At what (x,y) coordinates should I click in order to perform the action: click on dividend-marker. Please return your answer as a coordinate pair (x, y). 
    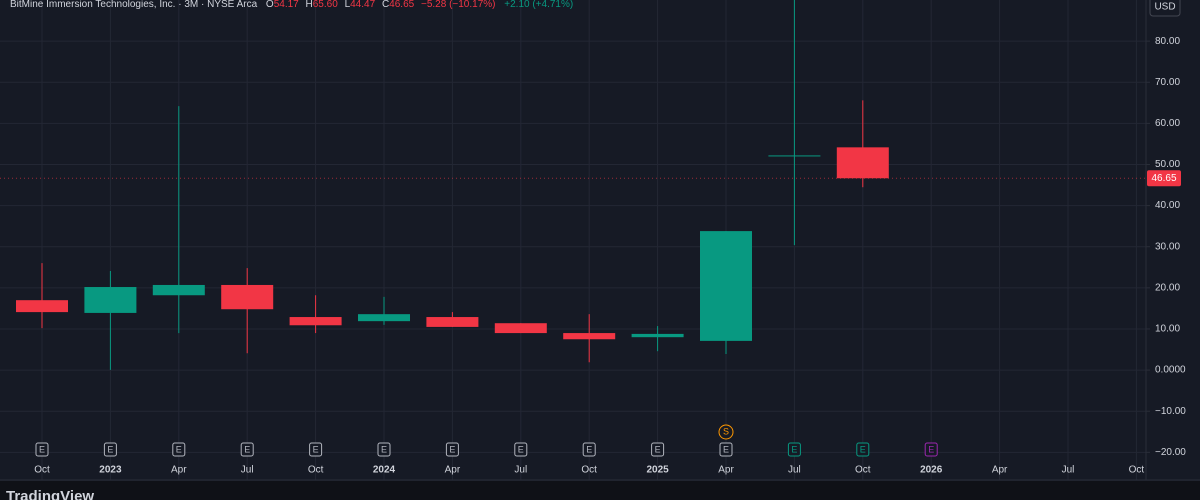
    Looking at the image, I should click on (726, 432).